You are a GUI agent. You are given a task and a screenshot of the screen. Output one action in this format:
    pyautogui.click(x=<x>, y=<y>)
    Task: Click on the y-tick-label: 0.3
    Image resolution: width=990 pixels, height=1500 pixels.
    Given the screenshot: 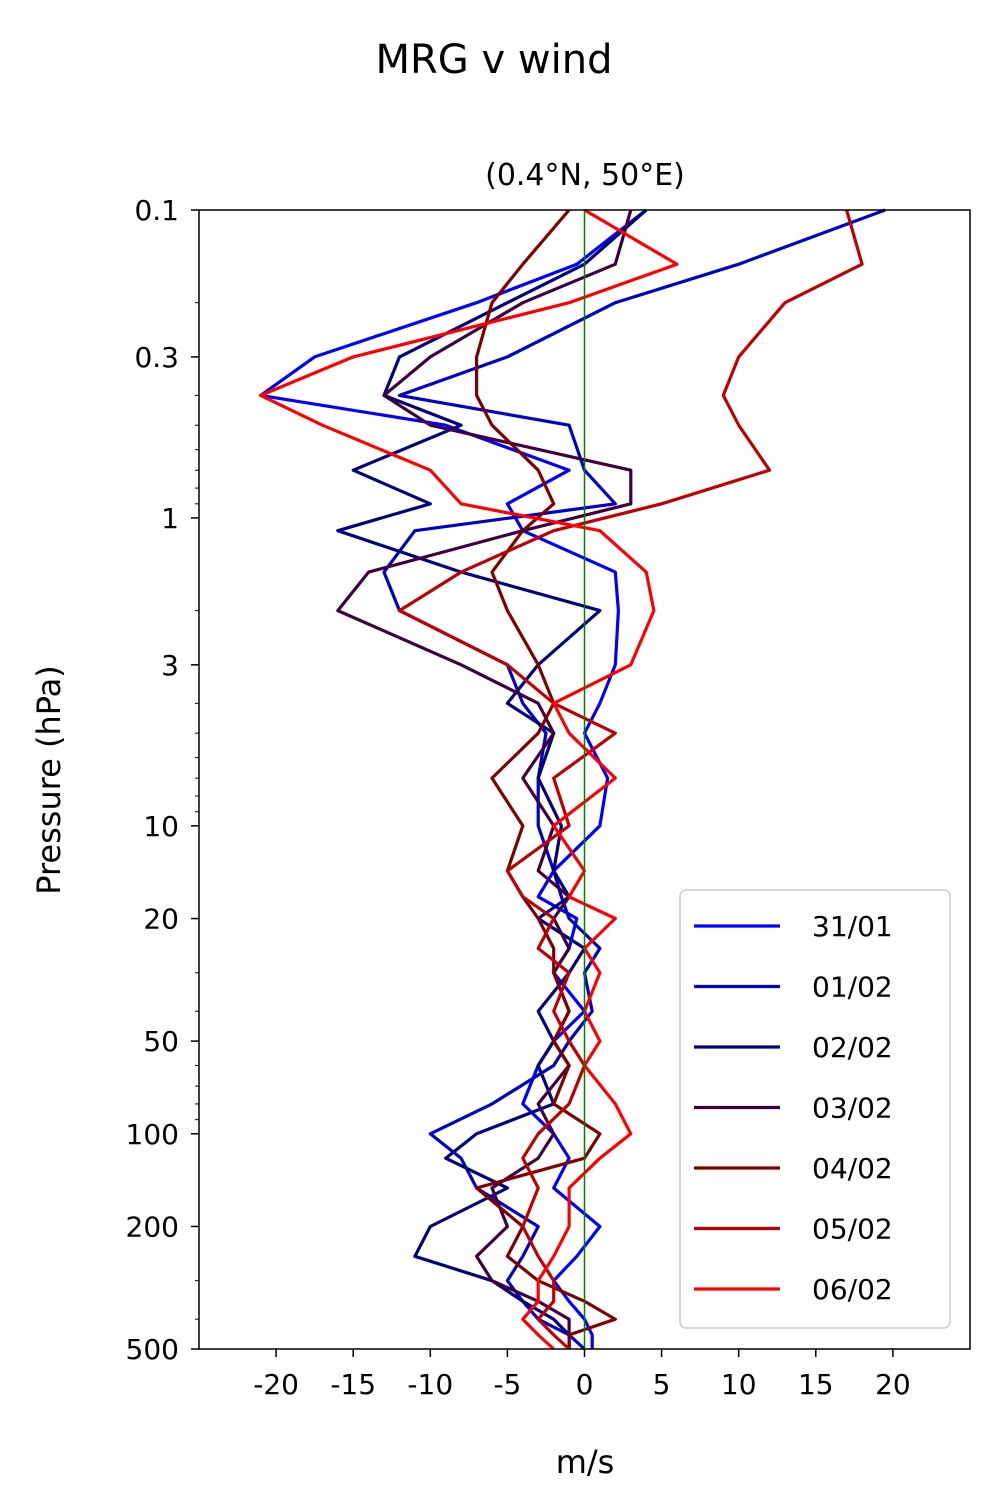 What is the action you would take?
    pyautogui.click(x=156, y=357)
    